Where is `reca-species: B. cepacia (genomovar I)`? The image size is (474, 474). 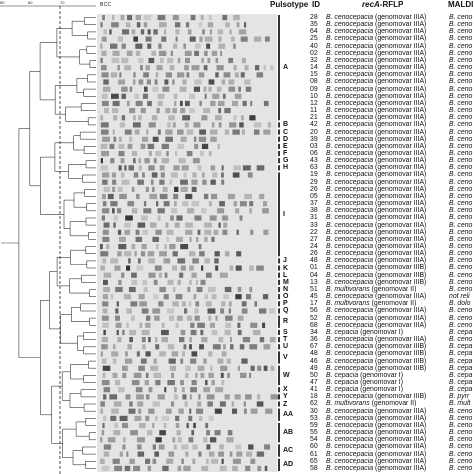 reca-species: B. cepacia (genomovar I) is located at coordinates (364, 390).